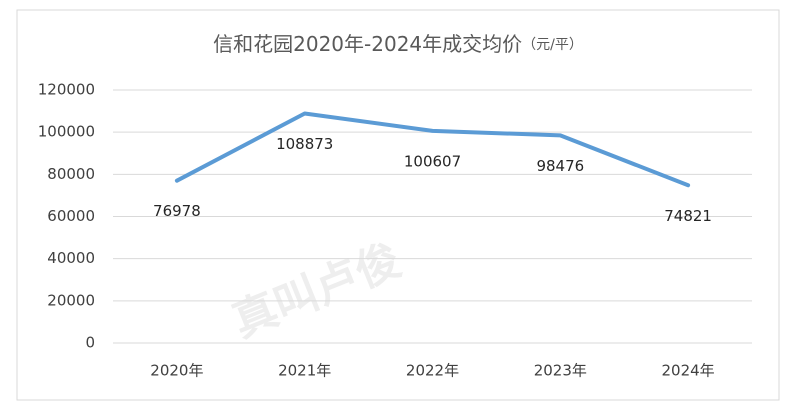  Describe the element at coordinates (66, 132) in the screenshot. I see `y-tick-label: 100000` at that location.